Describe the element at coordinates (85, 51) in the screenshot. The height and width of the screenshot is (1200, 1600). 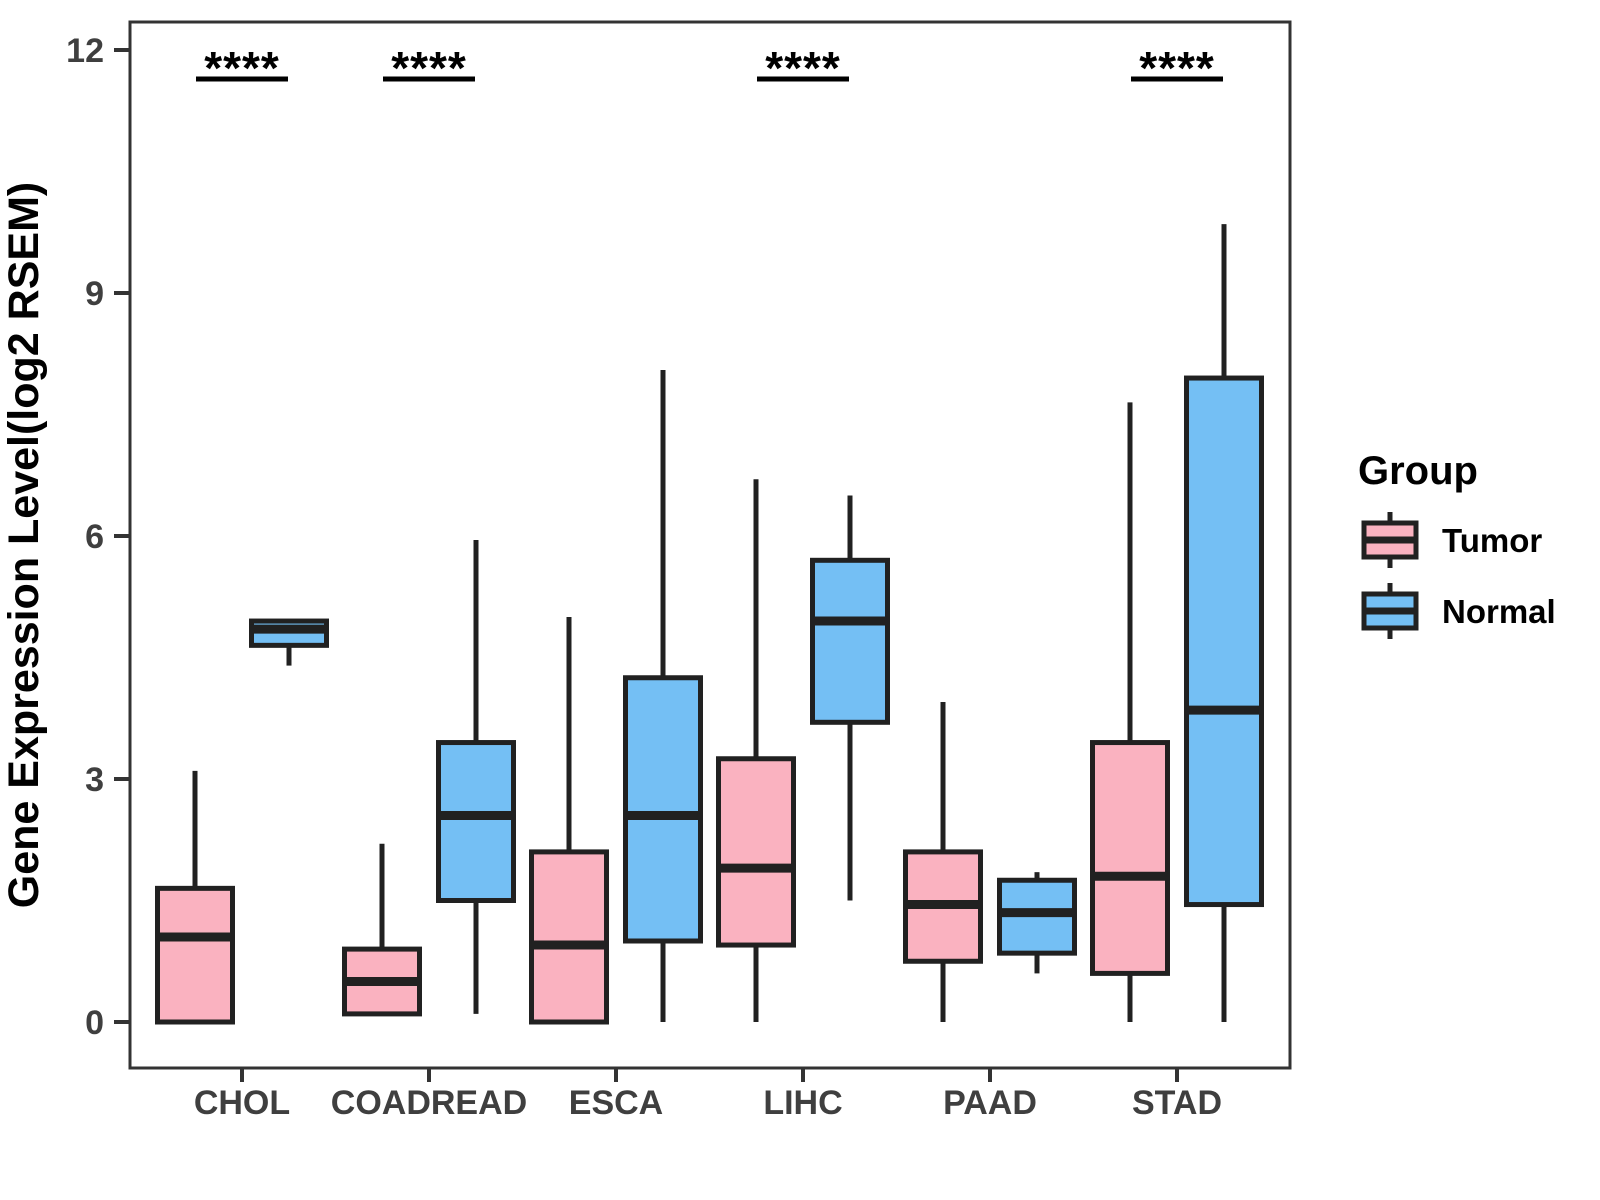
I see `y-tick-label: 12` at that location.